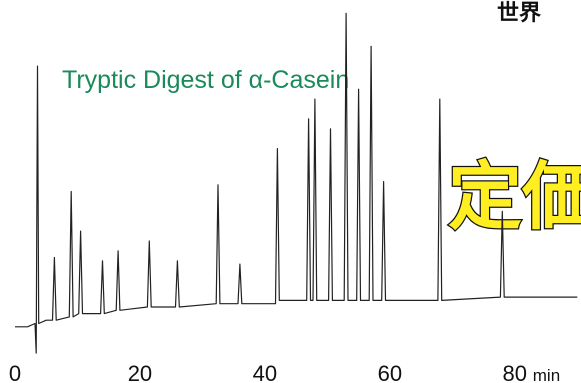 The height and width of the screenshot is (383, 581). I want to click on chart-title: Tryptic Digest of α-Casein, so click(205, 80).